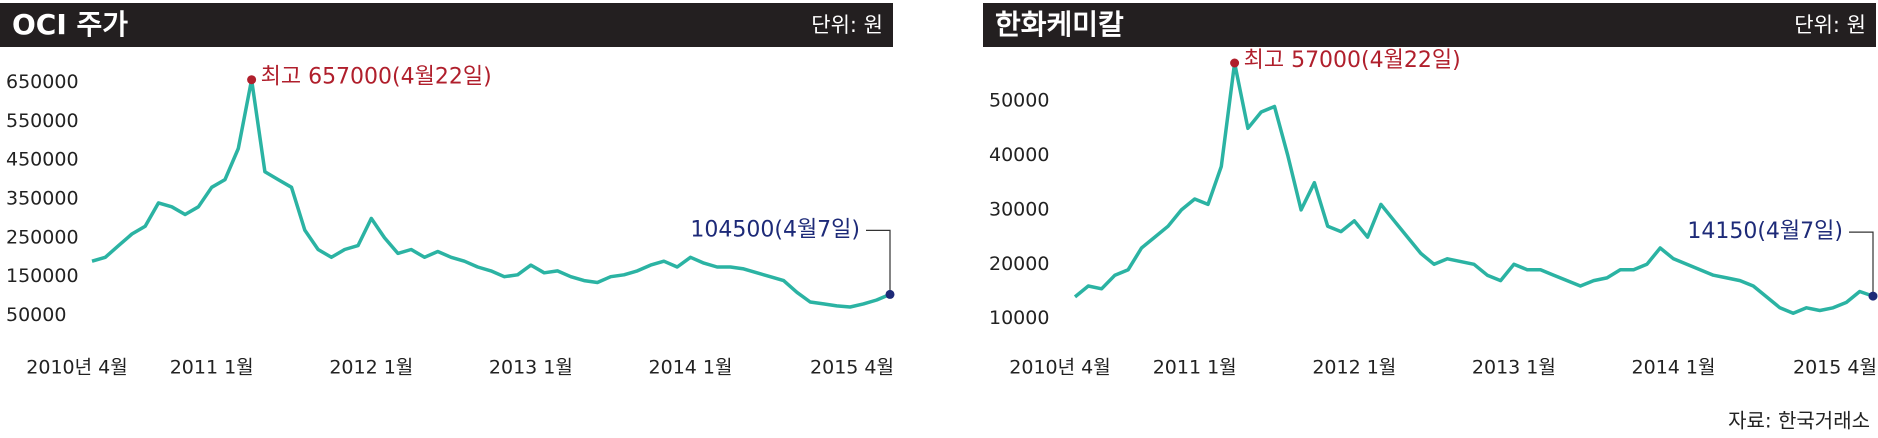  What do you see at coordinates (1059, 24) in the screenshot?
I see `chart-title: 한화케미칼` at bounding box center [1059, 24].